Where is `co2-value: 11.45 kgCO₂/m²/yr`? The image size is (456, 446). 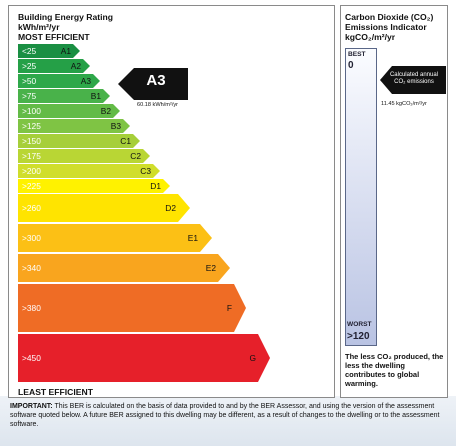 co2-value: 11.45 kgCO₂/m²/yr is located at coordinates (404, 104).